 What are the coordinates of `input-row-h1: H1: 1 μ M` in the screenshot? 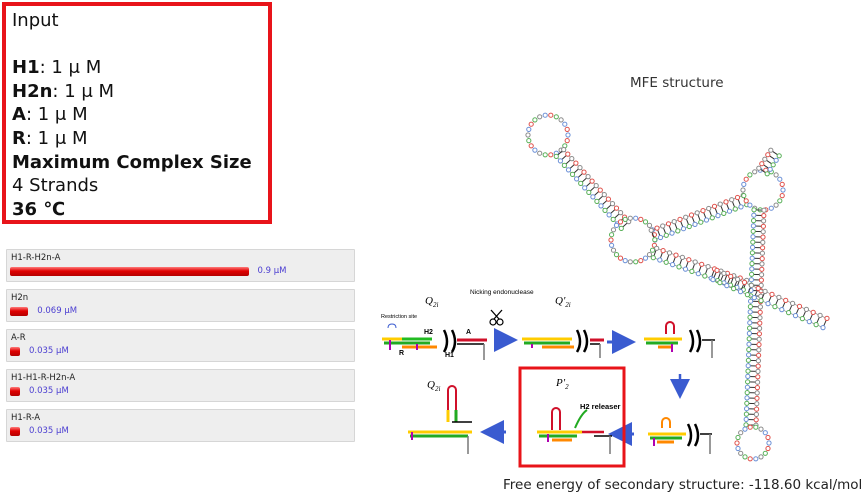 It's located at (57, 68).